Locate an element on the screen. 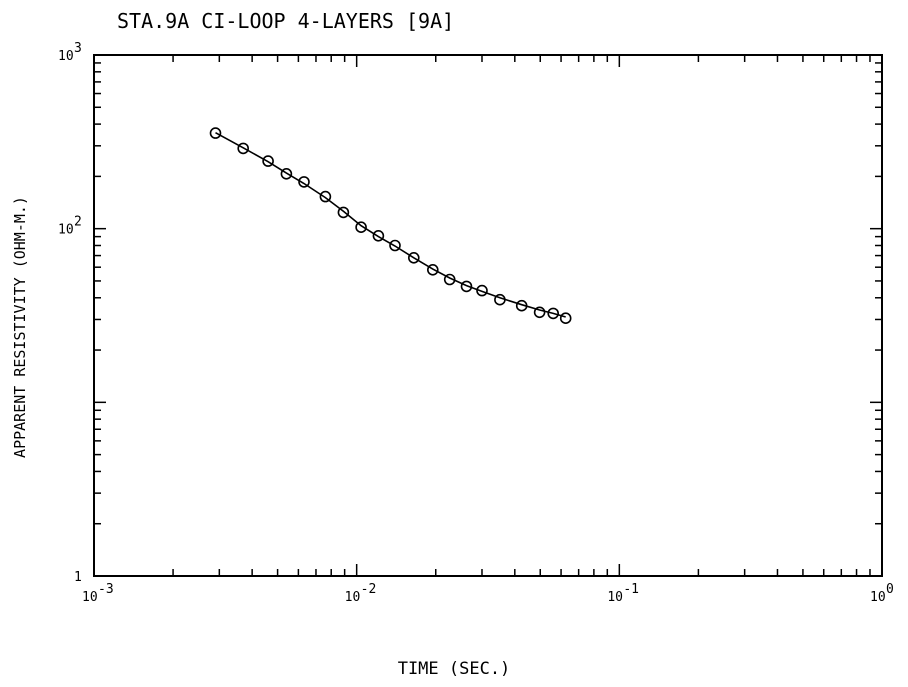  x-tick-label-exp: -3 is located at coordinates (106, 589).